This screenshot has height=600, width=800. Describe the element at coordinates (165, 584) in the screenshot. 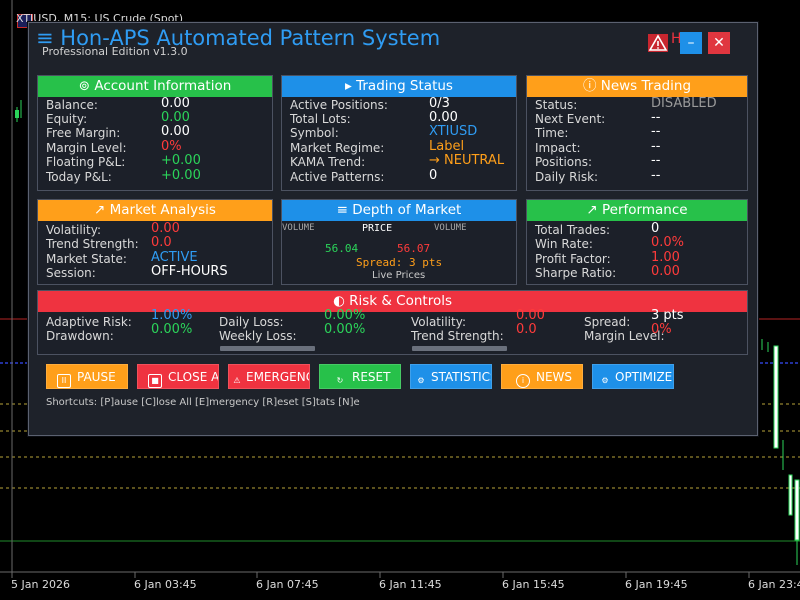

I see `time-label: 6 Jan 03:45` at that location.